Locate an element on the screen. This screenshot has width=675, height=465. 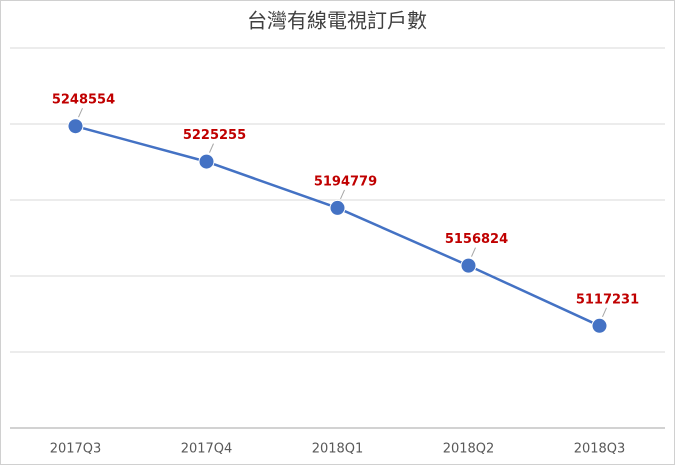
chart-title: 台灣有線電視訂戶數 is located at coordinates (337, 21).